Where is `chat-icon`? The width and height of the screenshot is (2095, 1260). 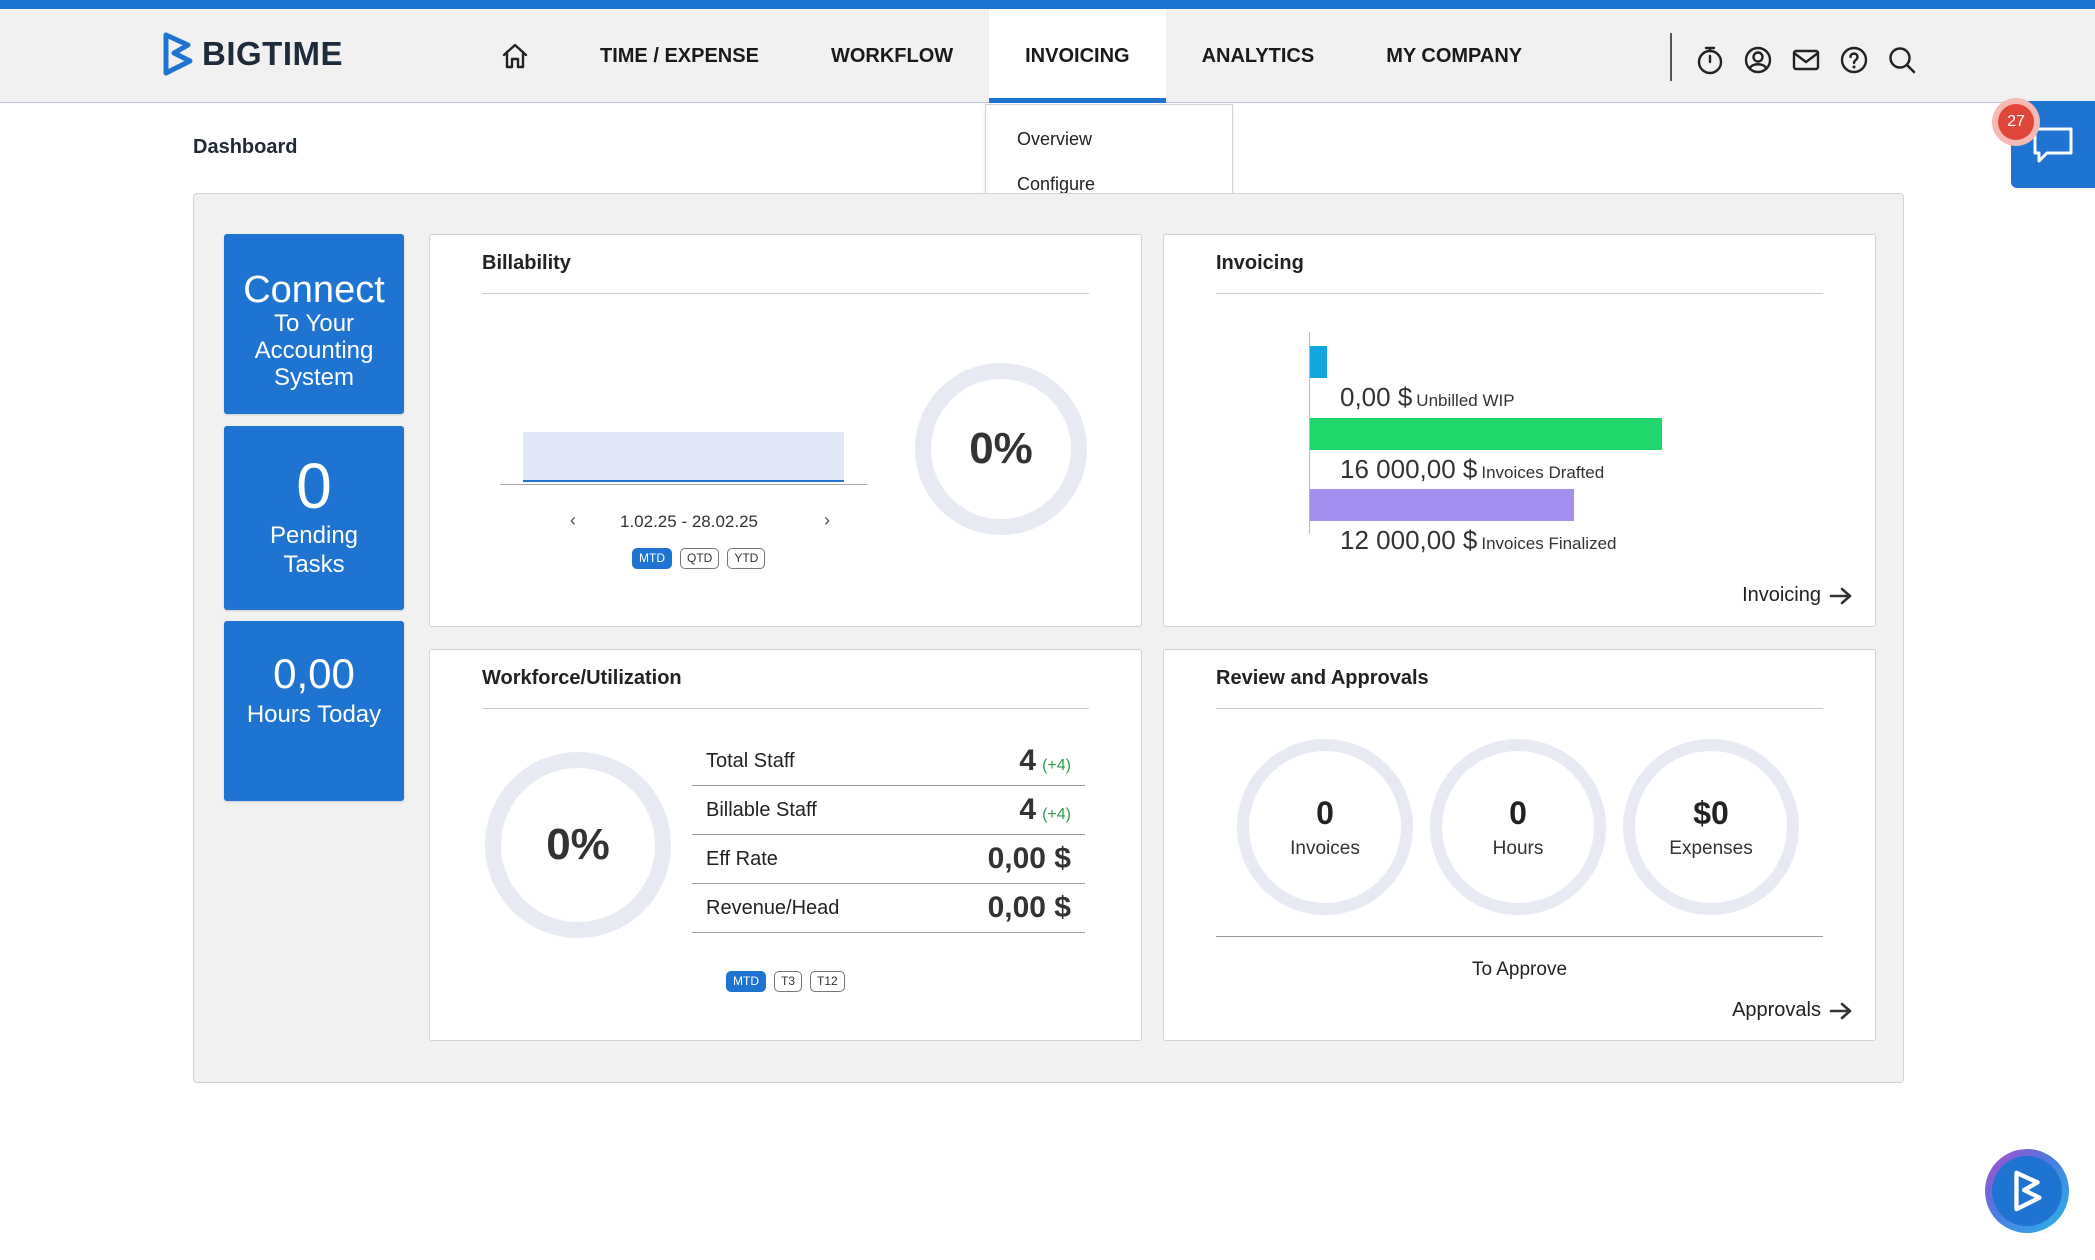
chat-icon is located at coordinates (2053, 144).